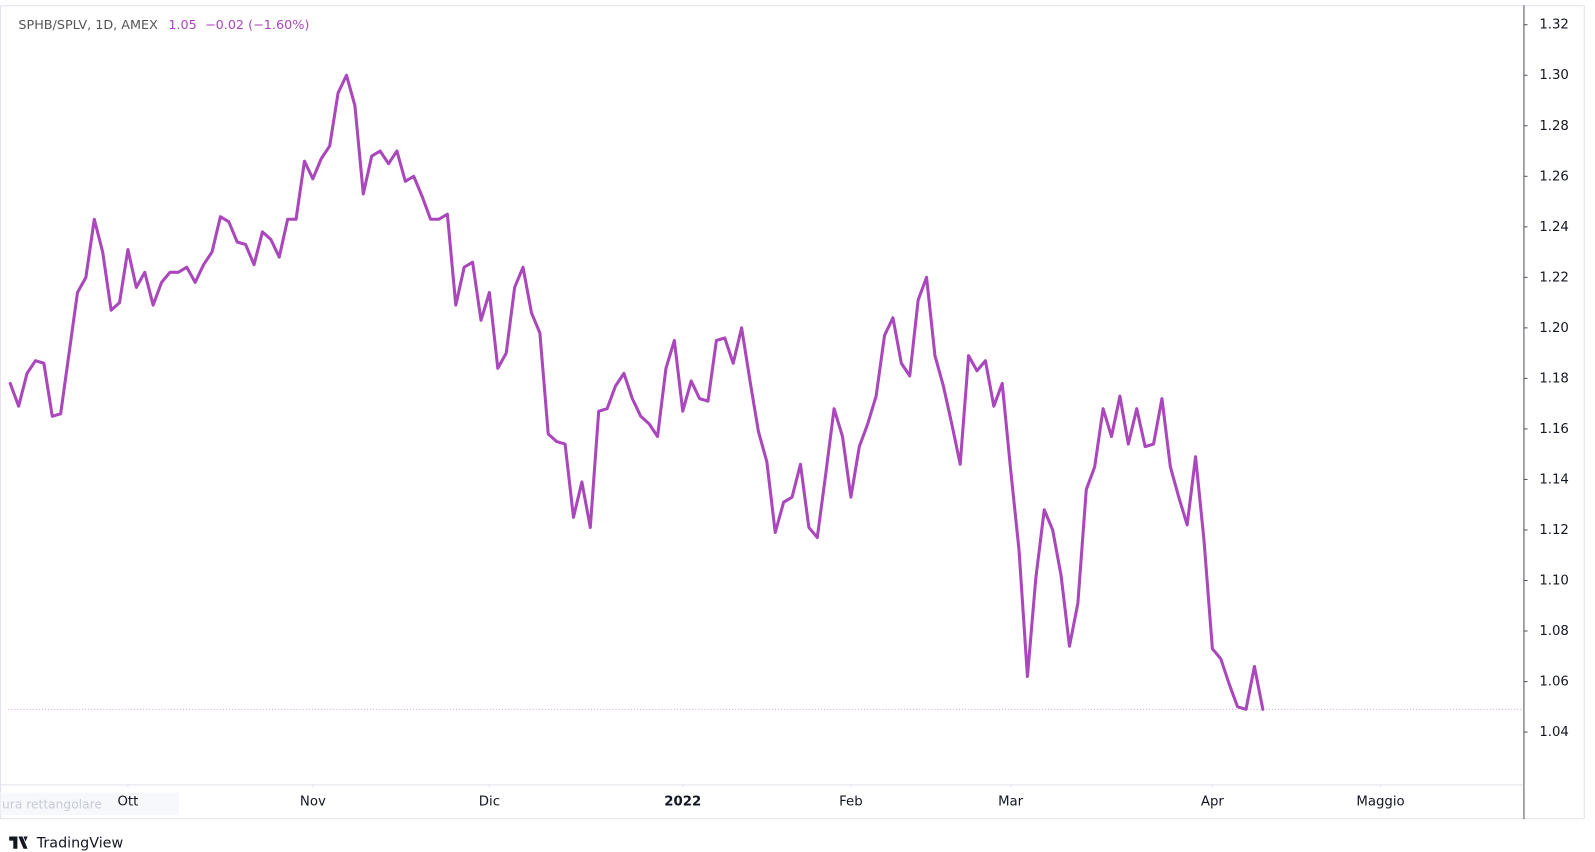 The width and height of the screenshot is (1595, 852). Describe the element at coordinates (1554, 580) in the screenshot. I see `y-tick-label: 1.10` at that location.